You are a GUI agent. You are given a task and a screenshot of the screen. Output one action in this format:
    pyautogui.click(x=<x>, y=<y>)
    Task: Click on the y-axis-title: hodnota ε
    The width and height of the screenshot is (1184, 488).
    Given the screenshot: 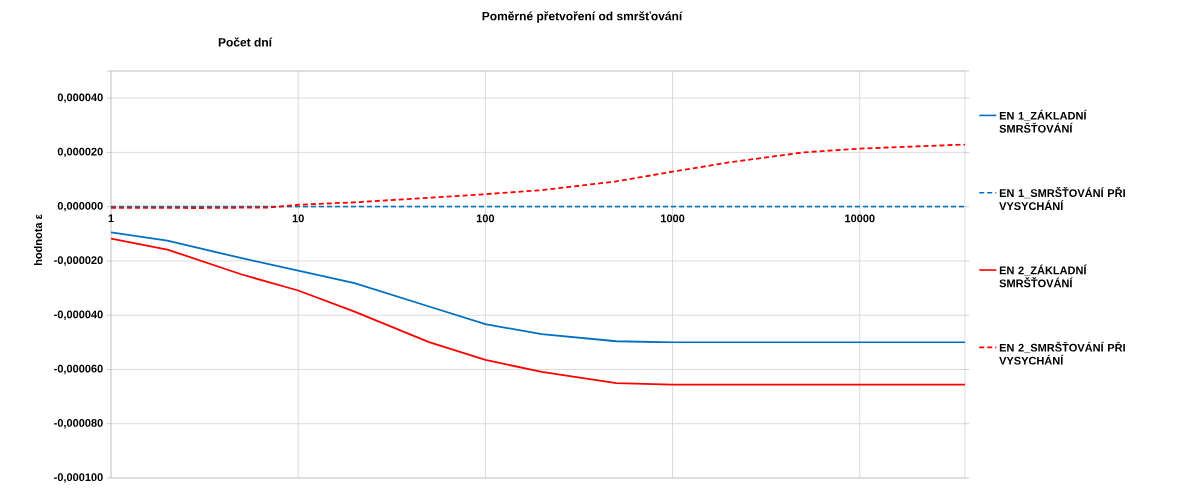 What is the action you would take?
    pyautogui.click(x=38, y=240)
    